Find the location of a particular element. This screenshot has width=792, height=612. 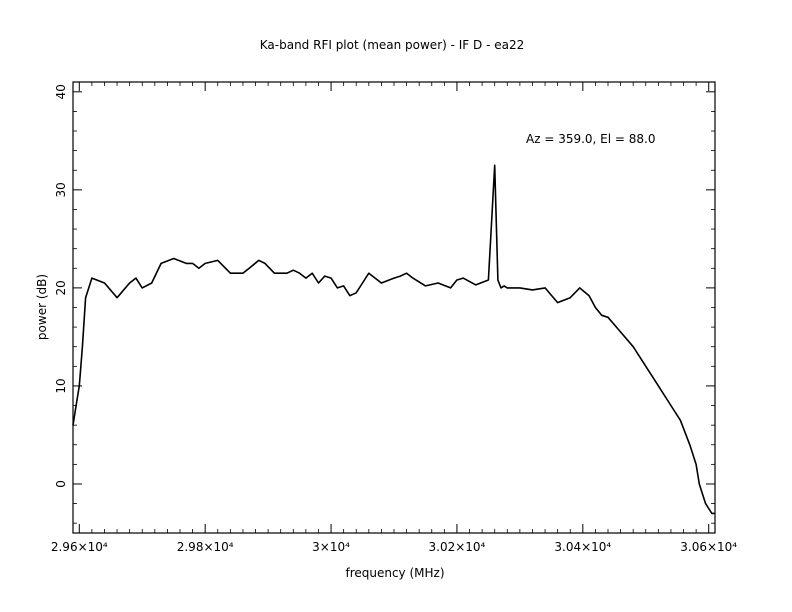

y-tick-label: 0 is located at coordinates (61, 484).